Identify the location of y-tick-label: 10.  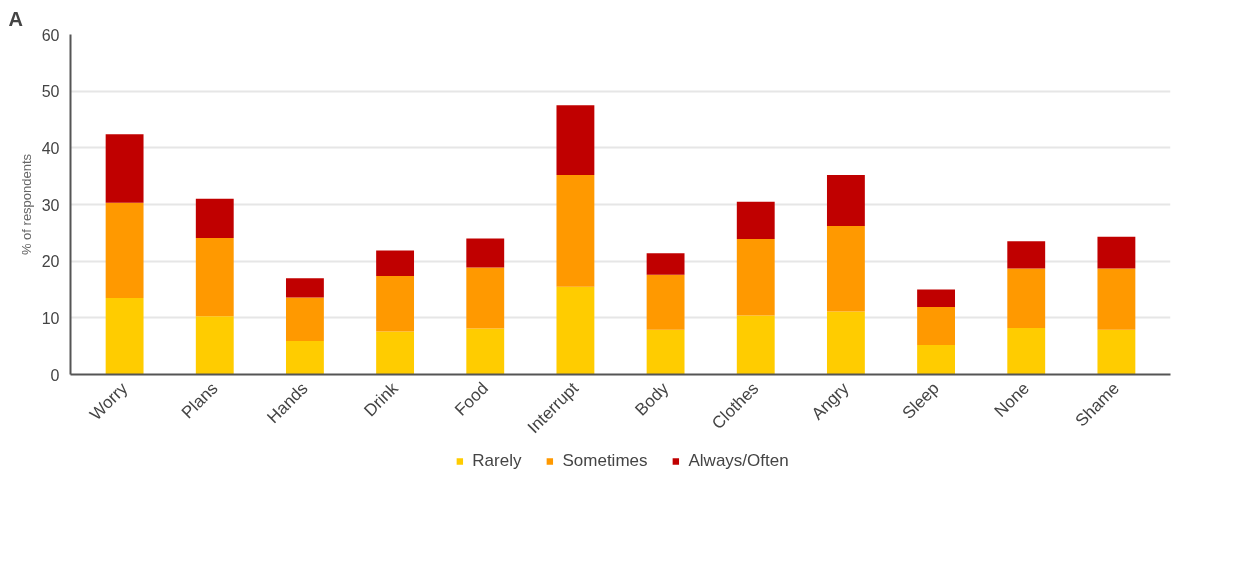
(50, 318).